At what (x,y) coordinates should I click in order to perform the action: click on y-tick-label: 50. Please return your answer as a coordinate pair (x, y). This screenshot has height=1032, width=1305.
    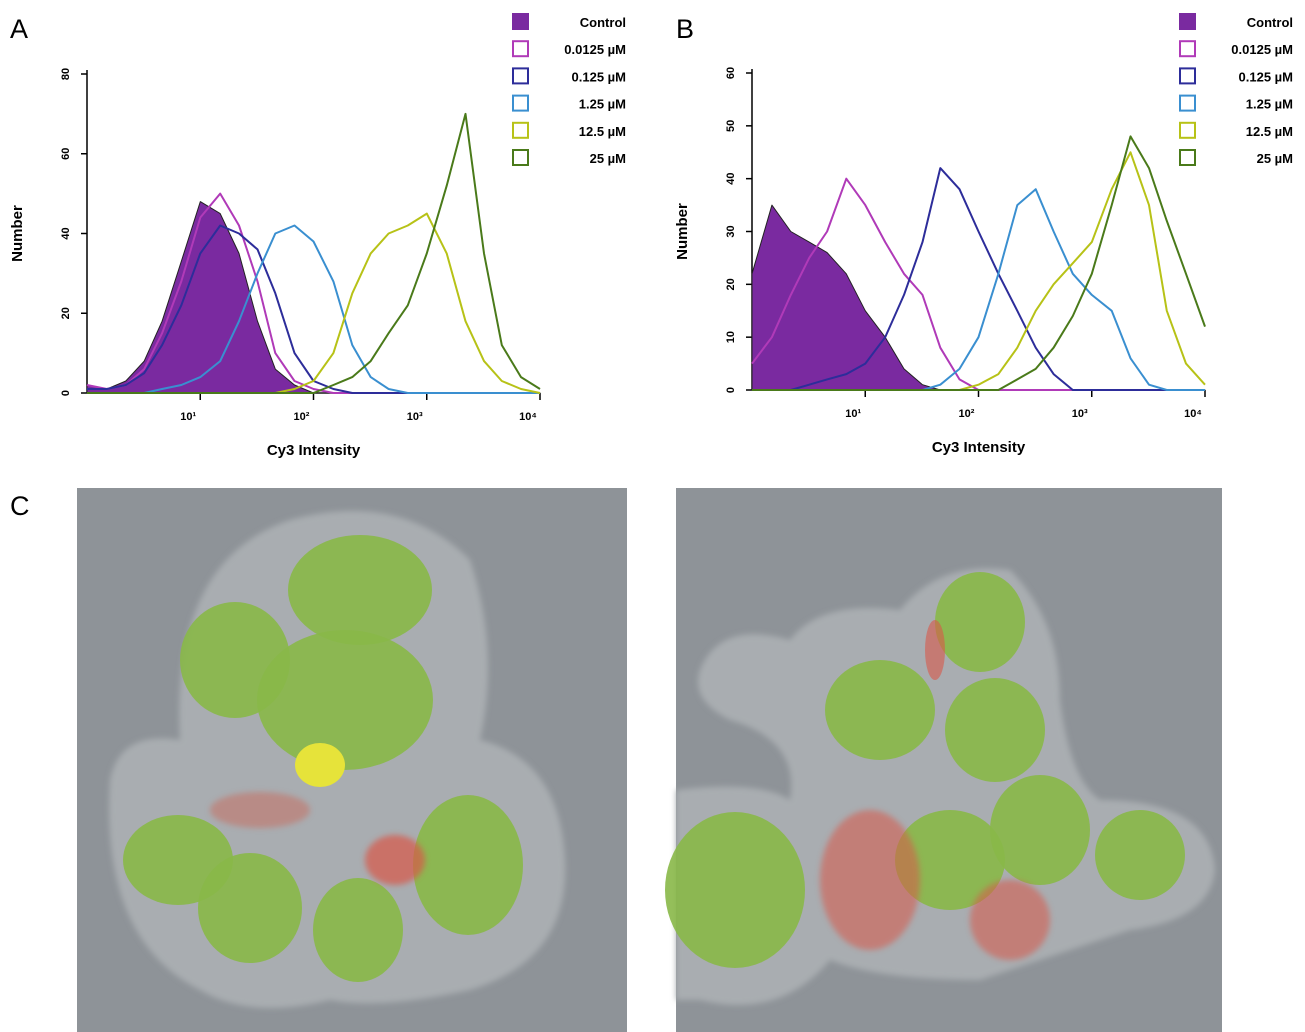
    Looking at the image, I should click on (731, 126).